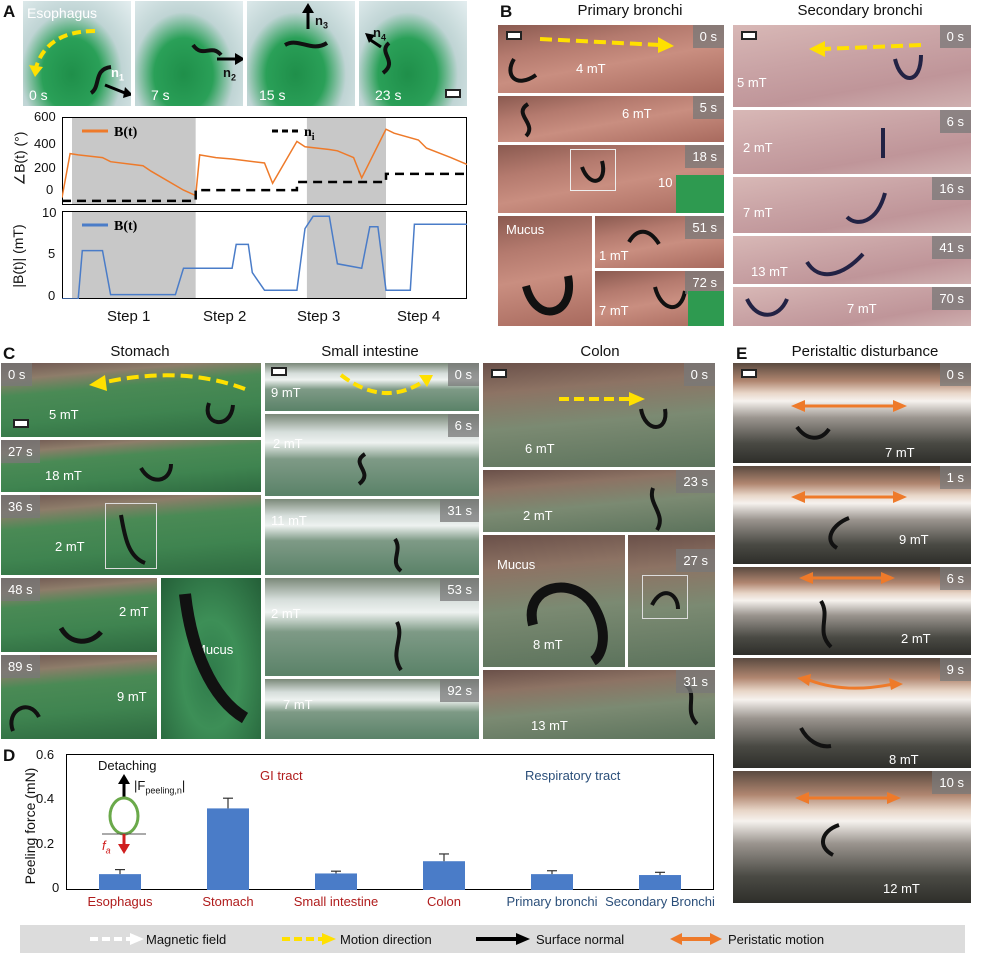 This screenshot has width=981, height=954. I want to click on peristaltic-title: Peristaltic disturbance, so click(865, 351).